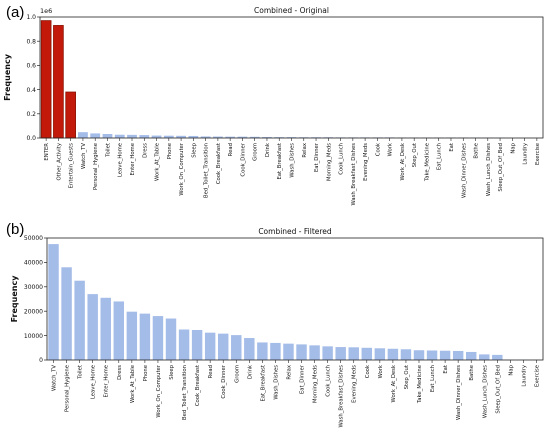 The width and height of the screenshot is (550, 443). Describe the element at coordinates (249, 349) in the screenshot. I see `bar-drink` at that location.